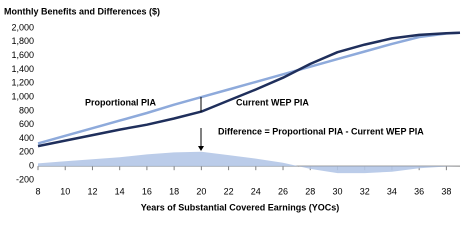  Describe the element at coordinates (22, 83) in the screenshot. I see `y-tick-label: 1,200` at that location.